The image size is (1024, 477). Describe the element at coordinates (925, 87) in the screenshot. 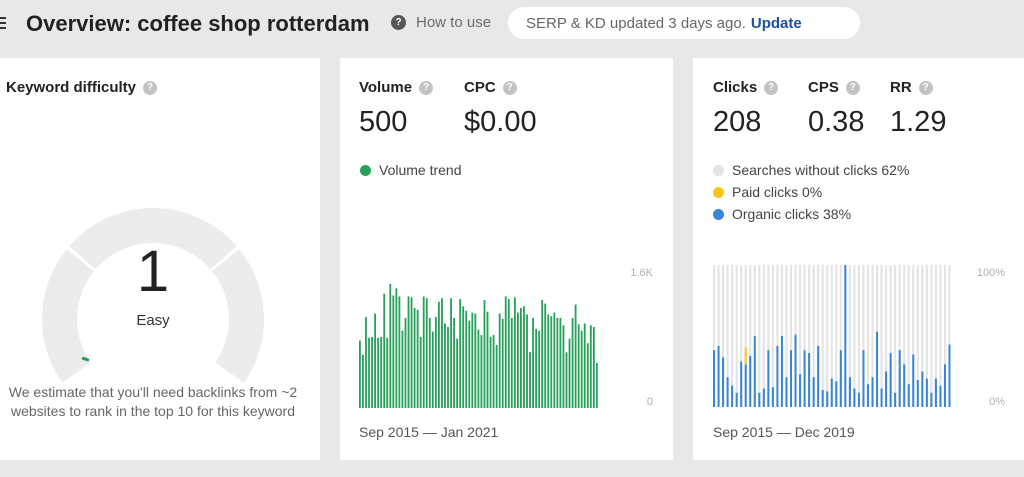

I see `rr-help-icon: ?` at that location.